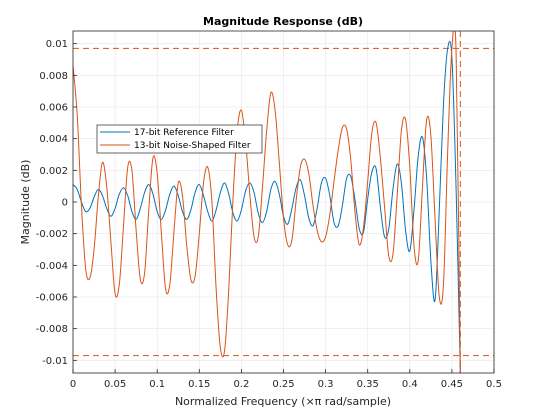  What do you see at coordinates (368, 384) in the screenshot?
I see `x-tick-label: 0.35` at bounding box center [368, 384].